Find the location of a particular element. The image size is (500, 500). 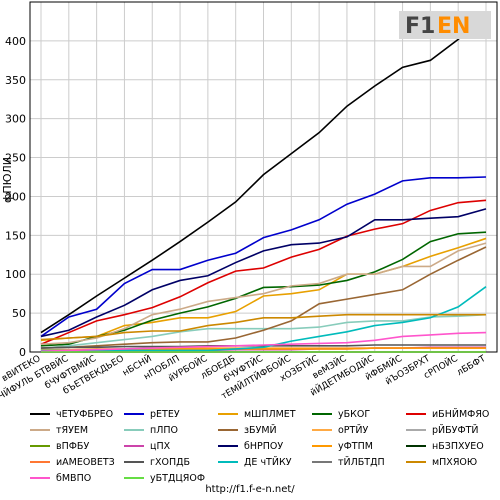

legend-label: рЙБУФТЙ is located at coordinates (455, 430).